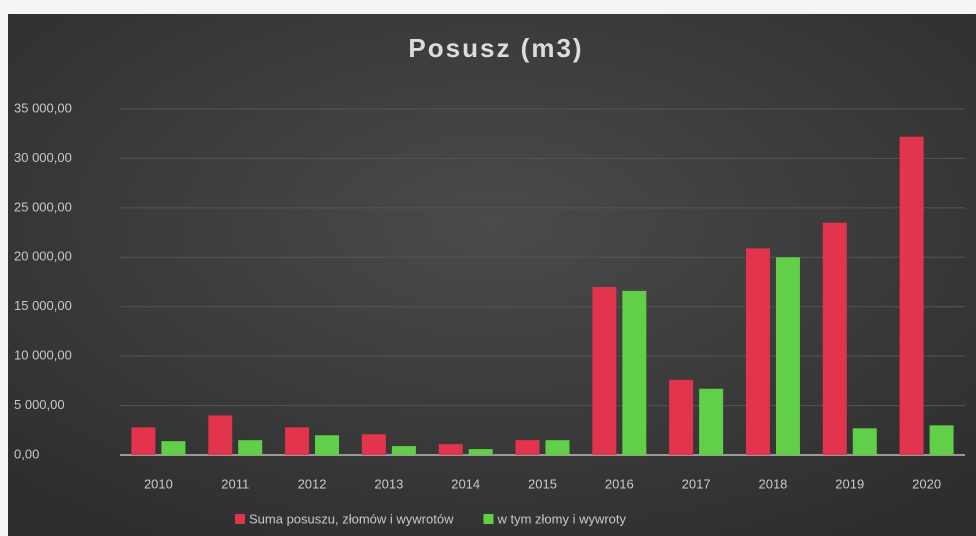 The width and height of the screenshot is (976, 536). What do you see at coordinates (43, 355) in the screenshot?
I see `y-tick-label: 10 000,00` at bounding box center [43, 355].